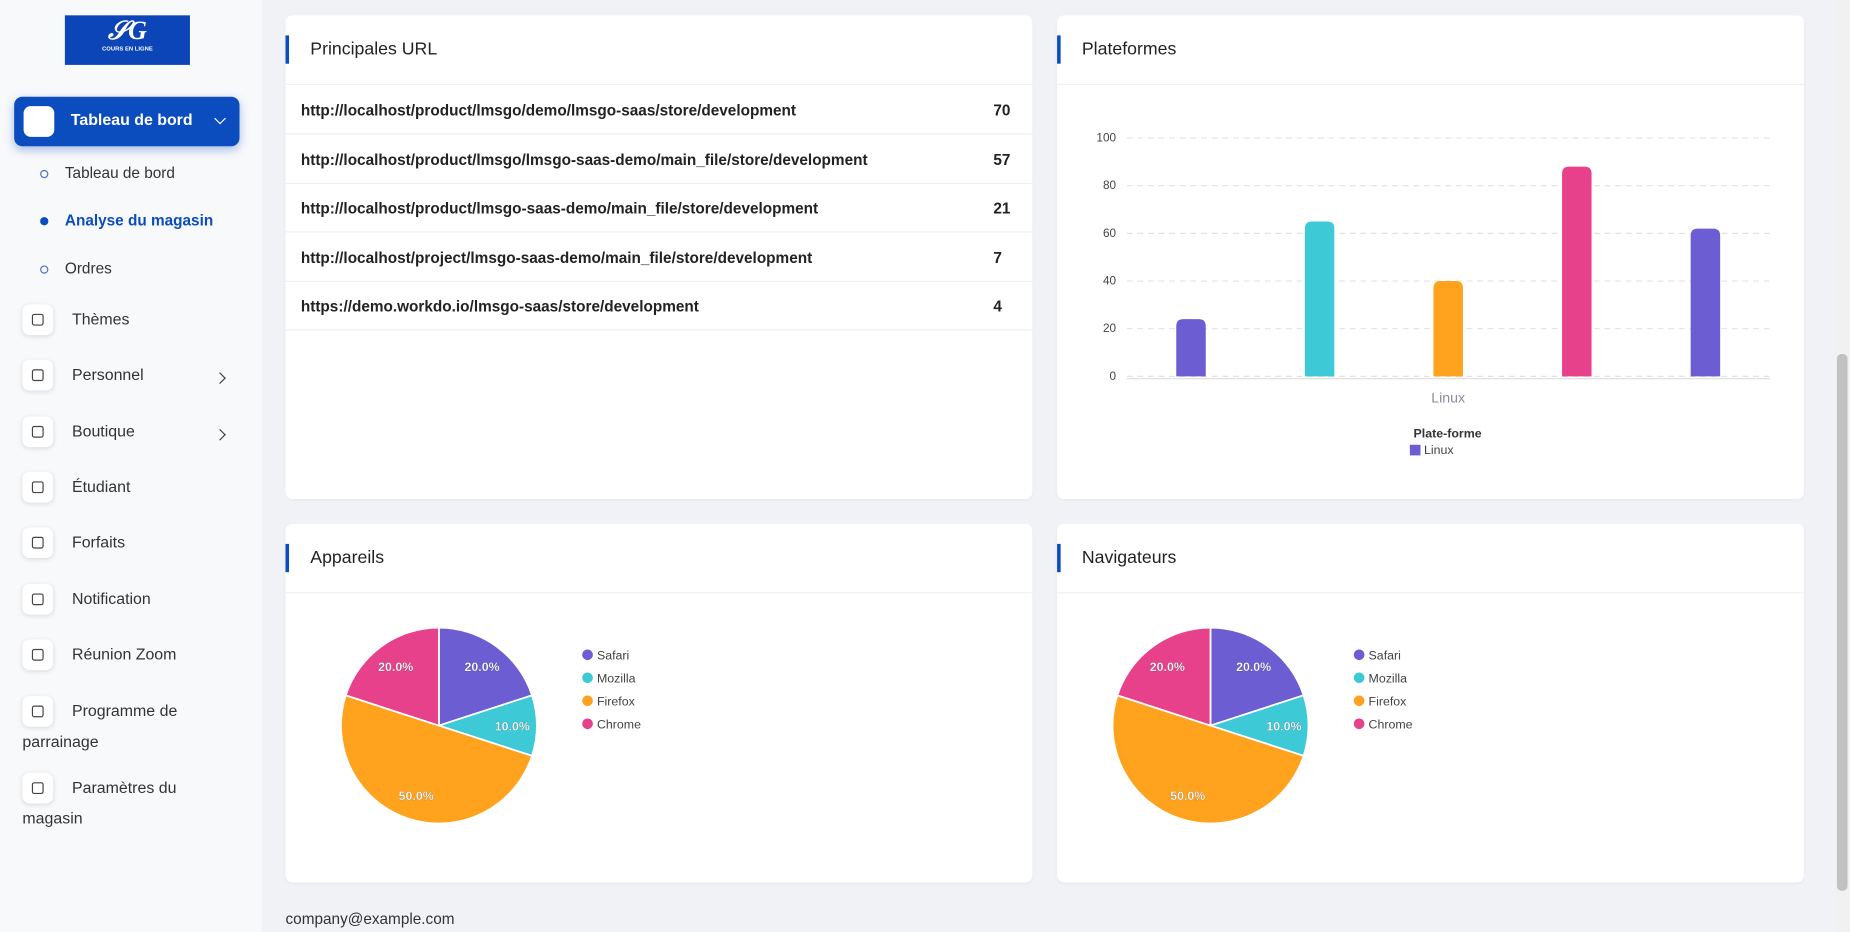 Image resolution: width=1850 pixels, height=932 pixels. What do you see at coordinates (1430, 50) in the screenshot?
I see `card-header: Plateformes` at bounding box center [1430, 50].